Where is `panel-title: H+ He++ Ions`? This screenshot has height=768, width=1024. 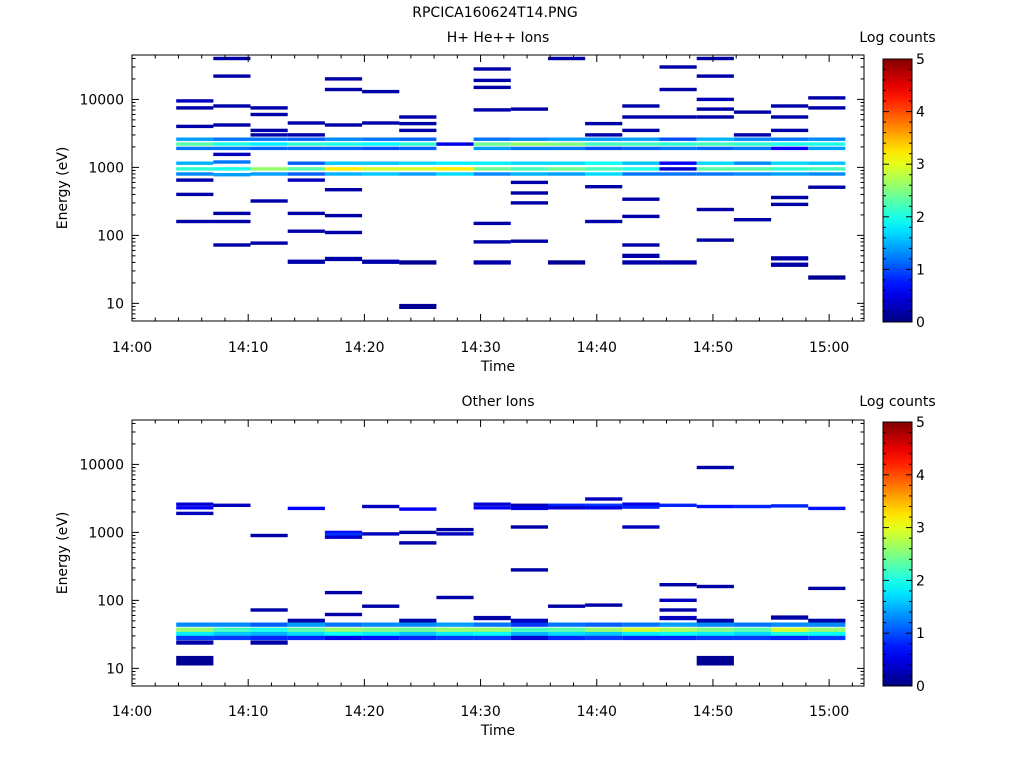 panel-title: H+ He++ Ions is located at coordinates (498, 38).